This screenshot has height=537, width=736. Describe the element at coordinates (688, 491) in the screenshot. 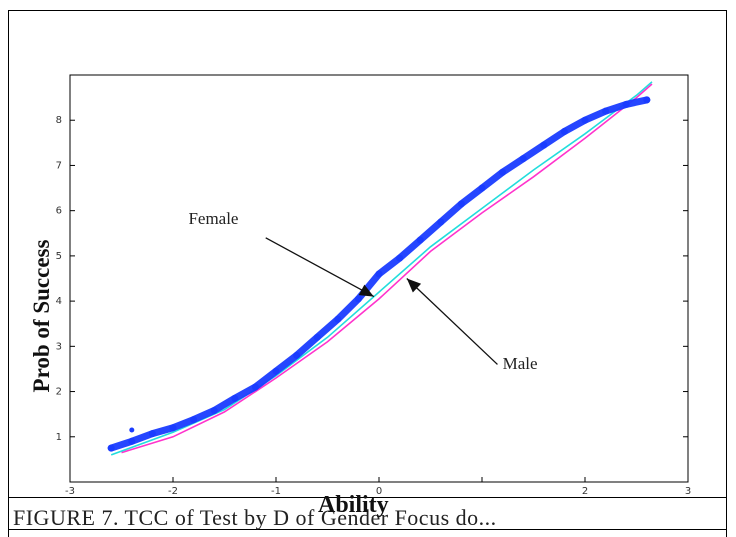

I see `x-tick-label: 3` at that location.